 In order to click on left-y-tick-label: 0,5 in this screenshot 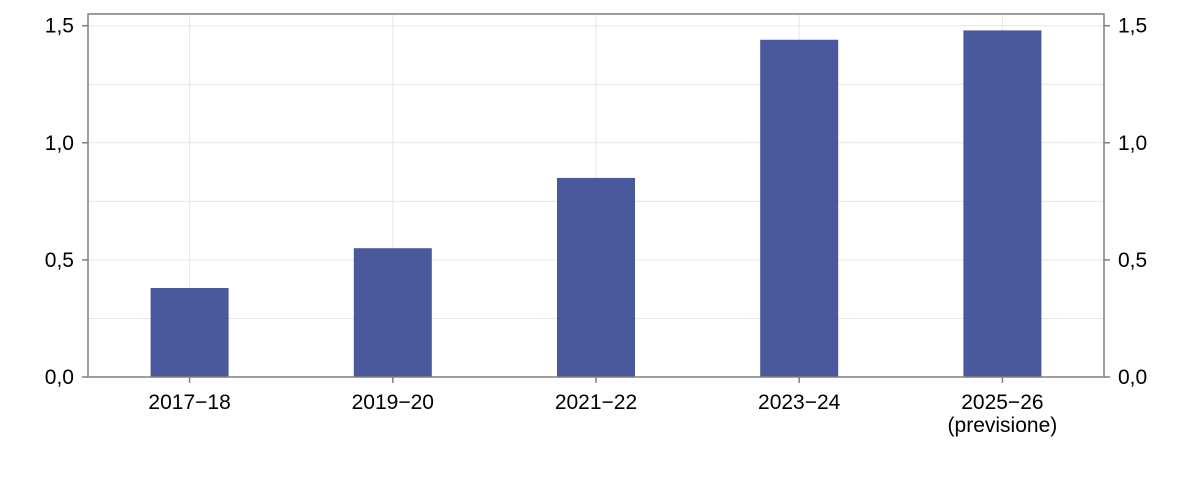, I will do `click(59, 260)`.